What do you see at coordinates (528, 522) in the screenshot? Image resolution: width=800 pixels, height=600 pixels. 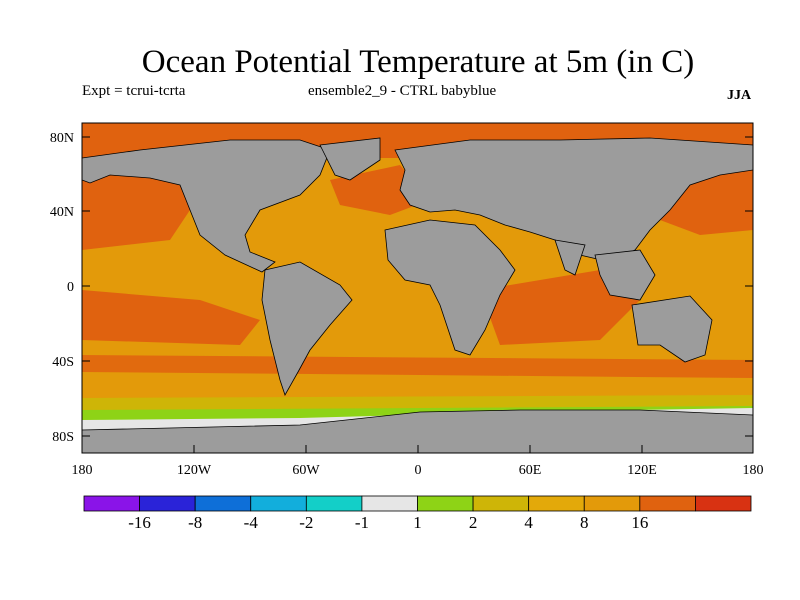 I see `colorbar-label: 4` at bounding box center [528, 522].